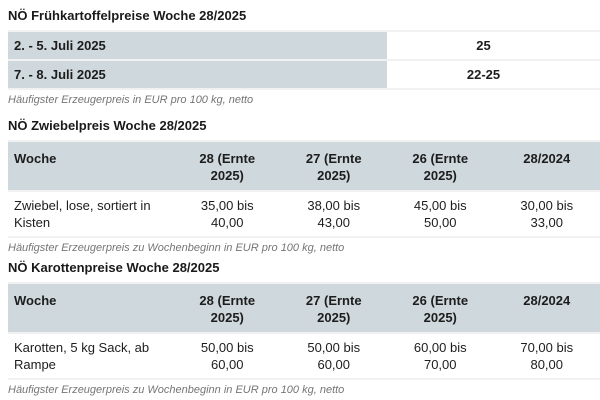 This screenshot has height=400, width=600. I want to click on section-title: NÖ Zwiebelpreis Woche 28/2025, so click(107, 125).